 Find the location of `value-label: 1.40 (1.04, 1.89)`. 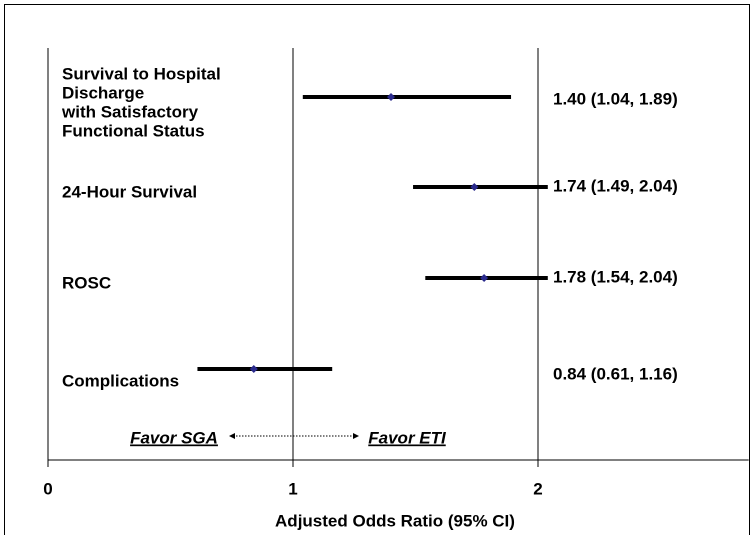

value-label: 1.40 (1.04, 1.89) is located at coordinates (615, 98).